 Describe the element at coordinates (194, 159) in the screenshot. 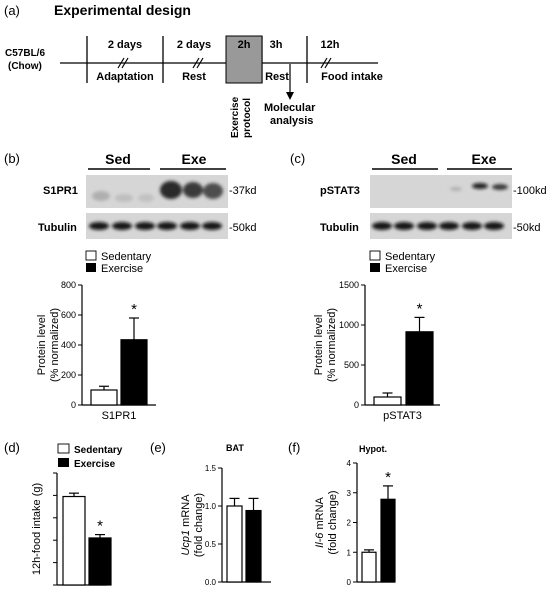

I see `group-exe-label-b: Exe` at that location.